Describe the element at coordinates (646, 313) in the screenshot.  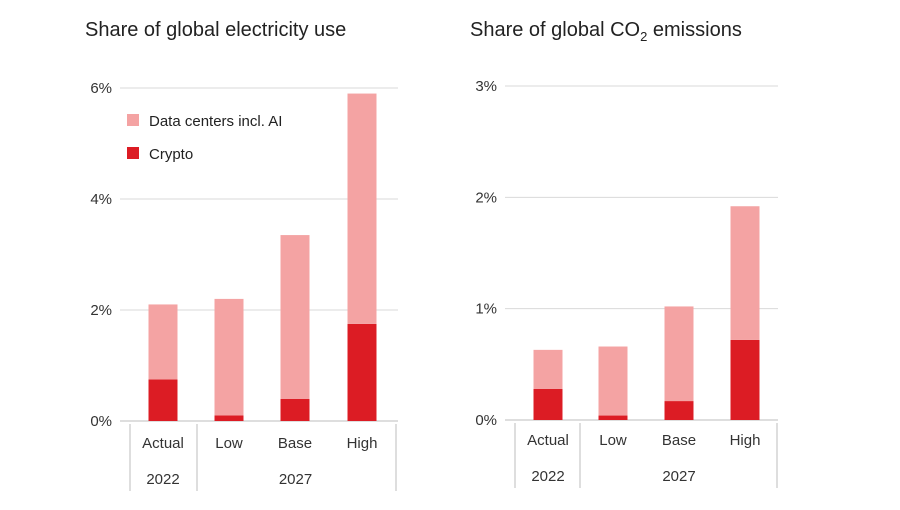
I see `bars` at that location.